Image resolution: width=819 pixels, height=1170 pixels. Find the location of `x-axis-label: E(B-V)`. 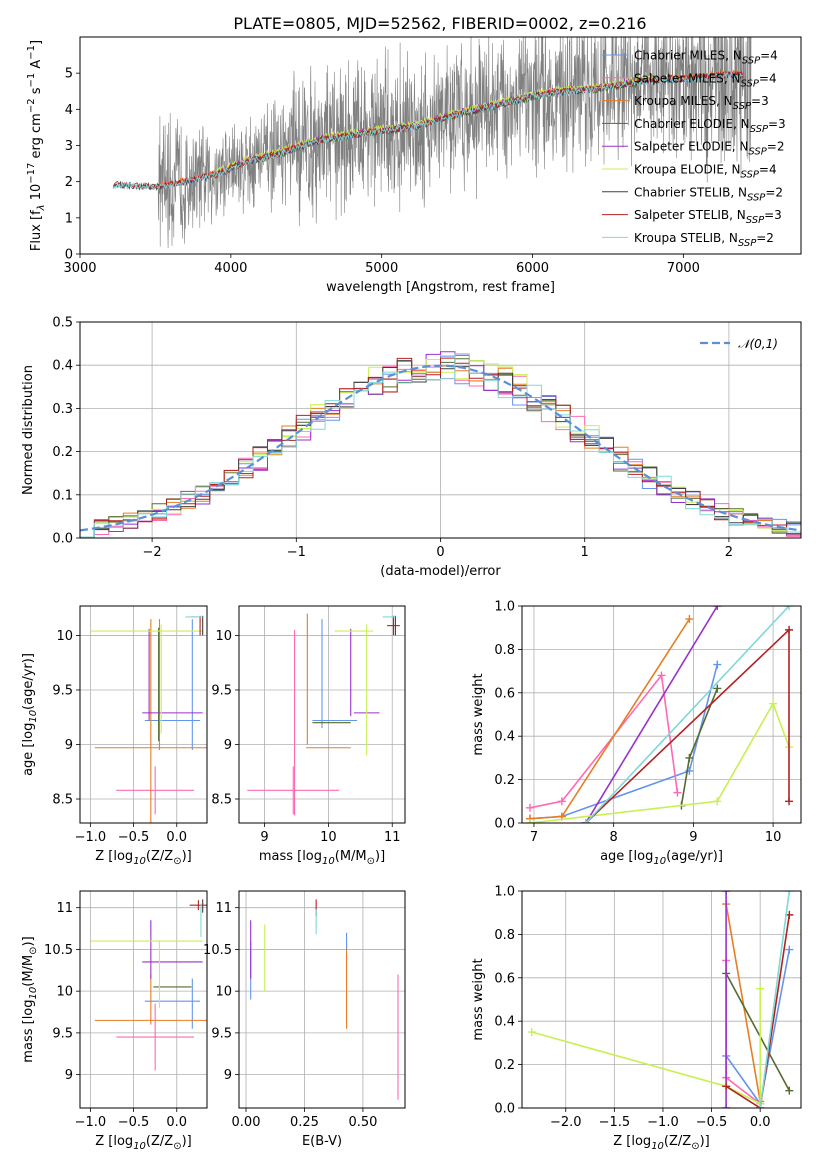

x-axis-label: E(B-V) is located at coordinates (322, 1141).